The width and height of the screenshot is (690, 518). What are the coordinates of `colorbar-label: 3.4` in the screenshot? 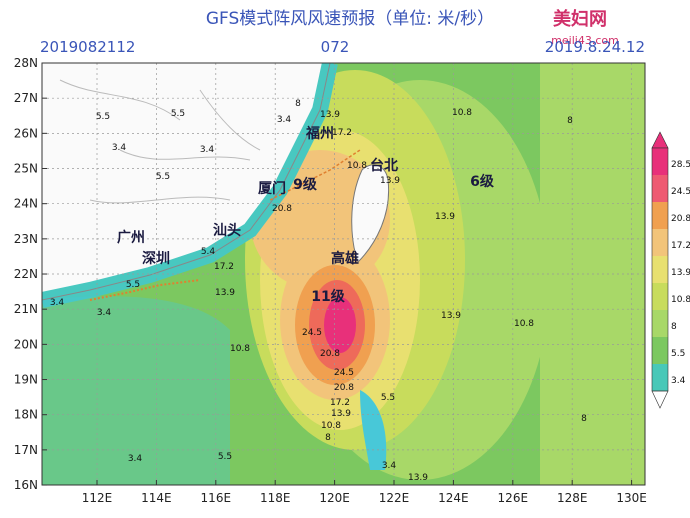 It's located at (678, 381).